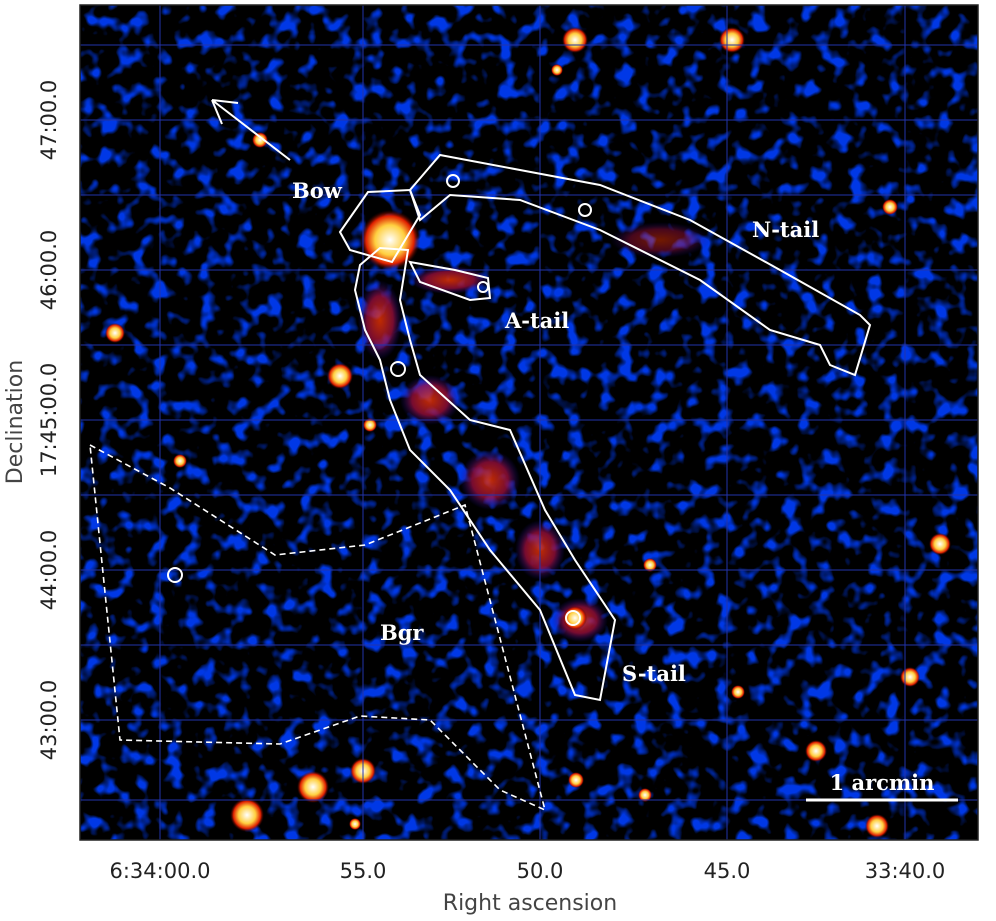 Image resolution: width=996 pixels, height=921 pixels. Describe the element at coordinates (49, 270) in the screenshot. I see `y-tick-label: 46:00.0` at that location.